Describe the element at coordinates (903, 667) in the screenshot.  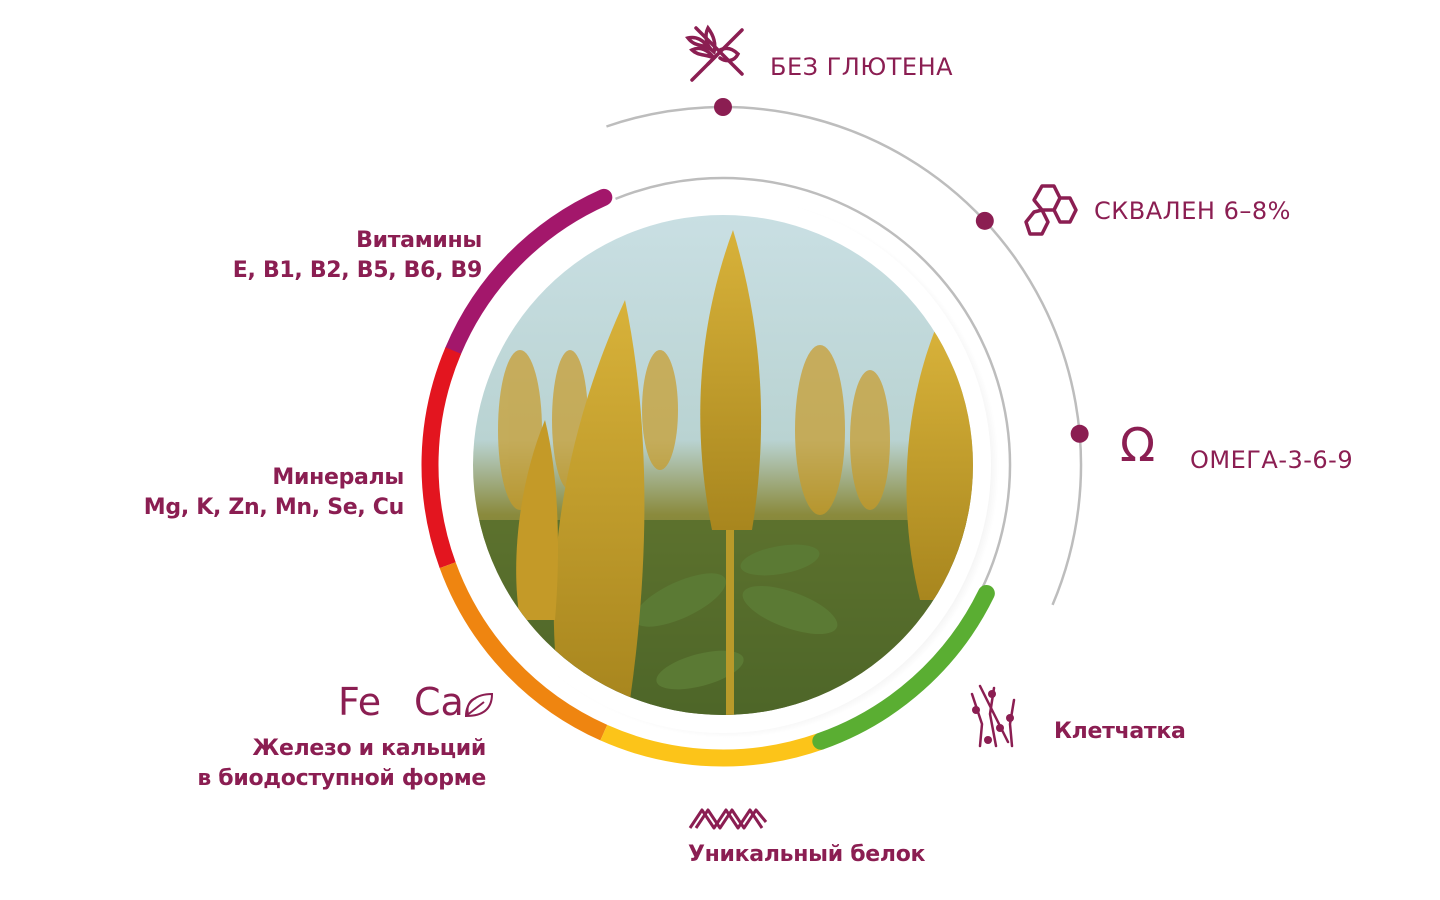
I see `ring-segment-fiber` at that location.